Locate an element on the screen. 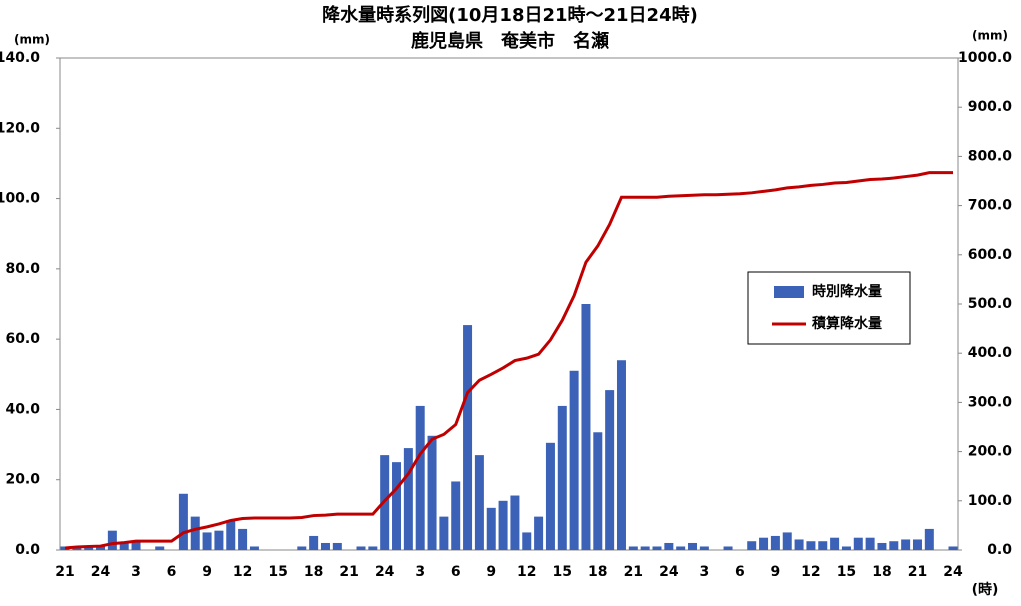  y-tick-label: 140.0 is located at coordinates (20, 58).